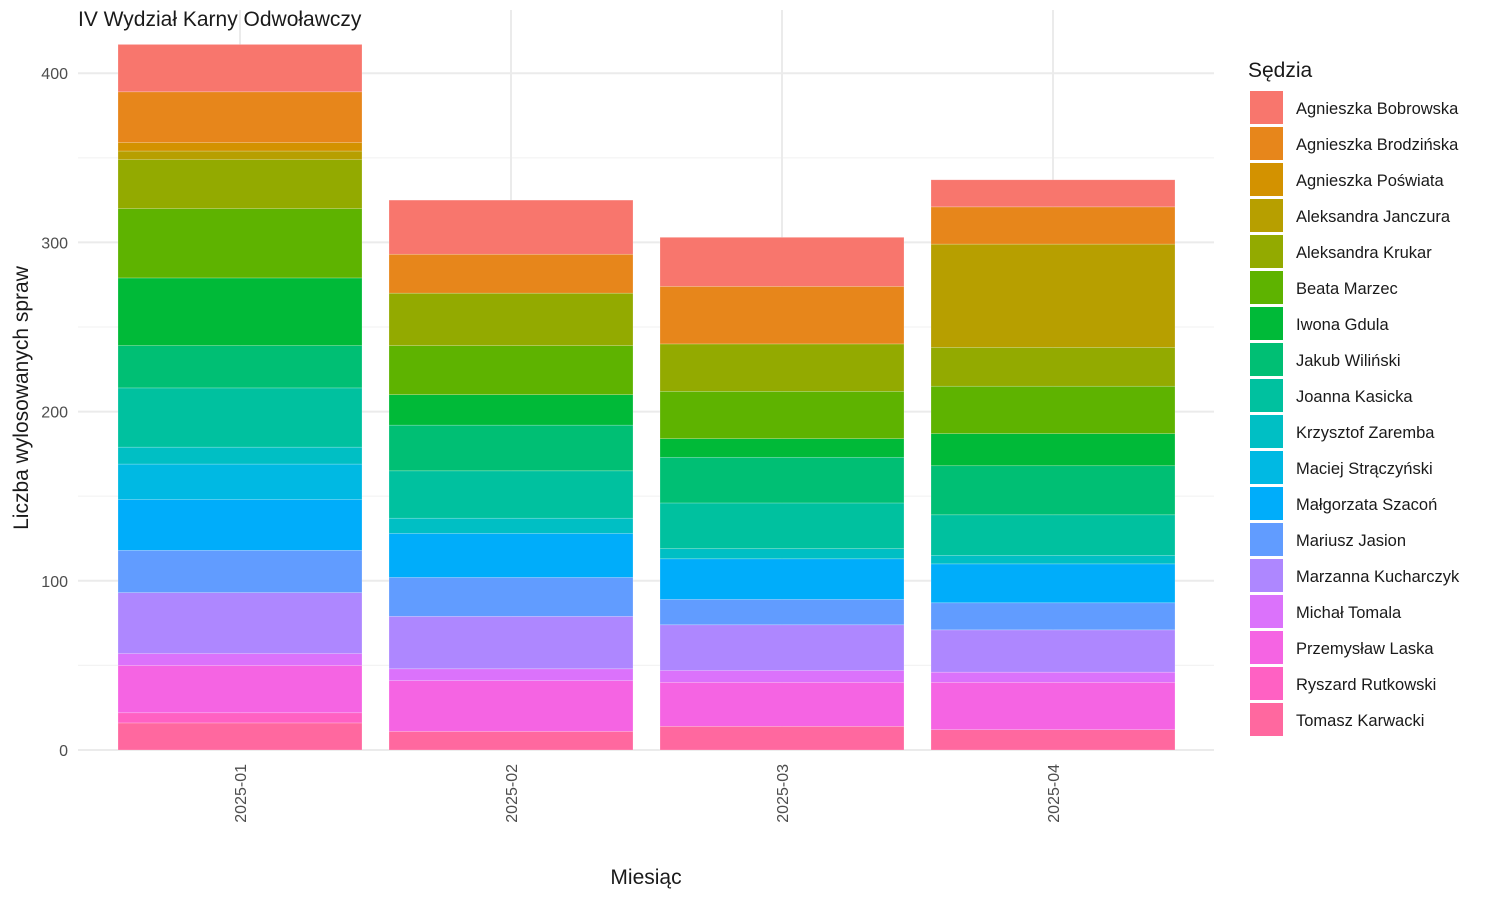 The height and width of the screenshot is (900, 1500). Describe the element at coordinates (1365, 433) in the screenshot. I see `legend-label: Krzysztof Zaremba` at that location.